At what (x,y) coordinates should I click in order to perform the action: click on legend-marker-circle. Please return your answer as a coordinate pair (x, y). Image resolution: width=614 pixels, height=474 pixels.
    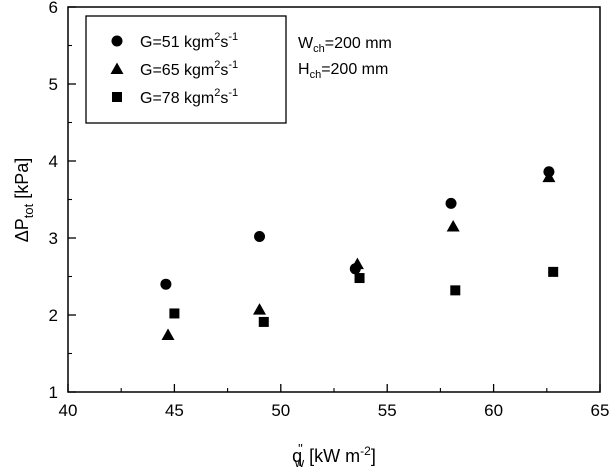
    Looking at the image, I should click on (117, 41).